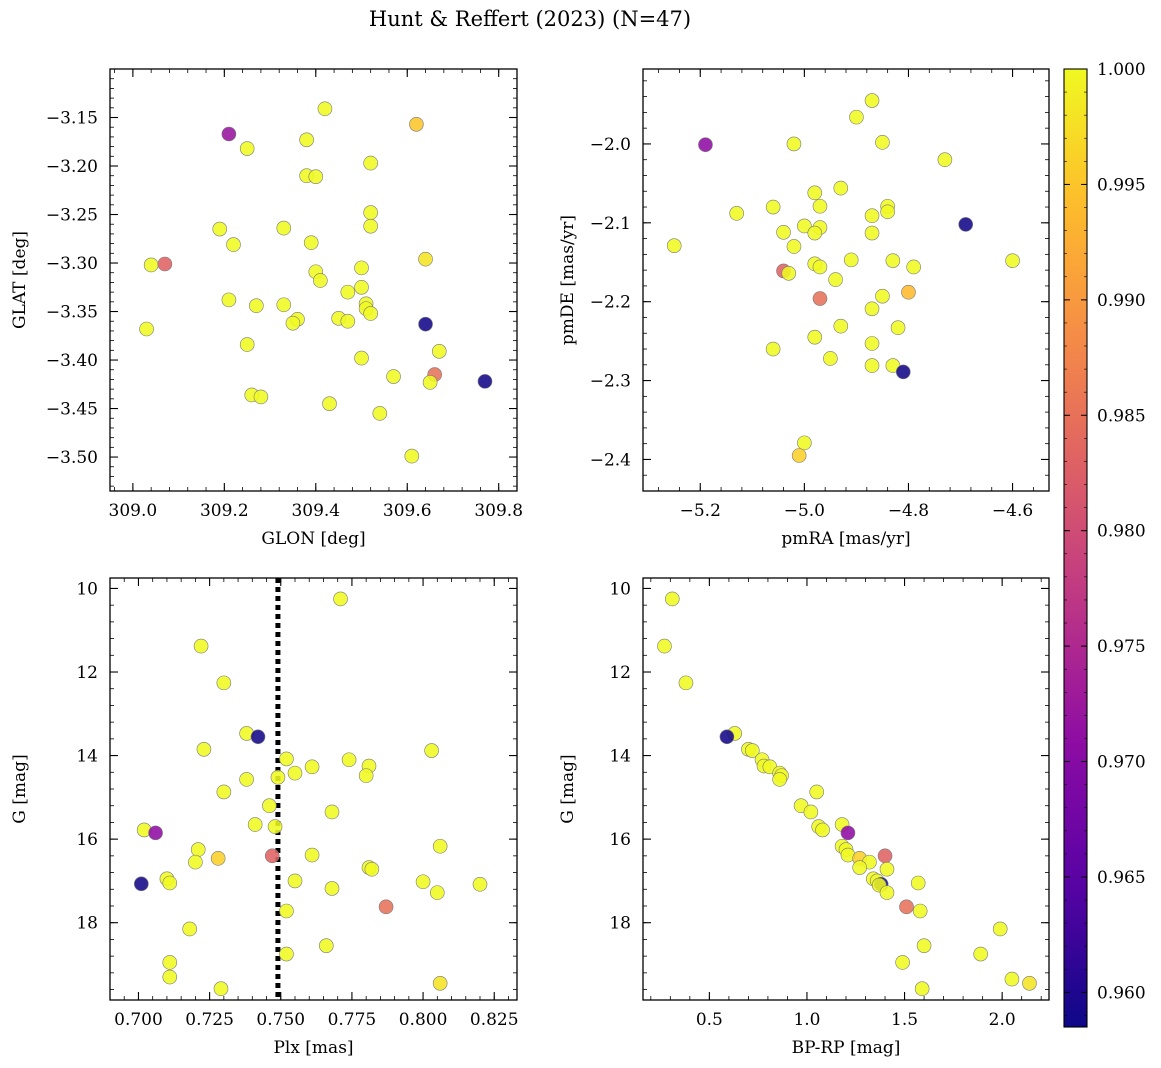 This screenshot has height=1068, width=1161. What do you see at coordinates (498, 511) in the screenshot?
I see `x-tick-label: 309.8` at bounding box center [498, 511].